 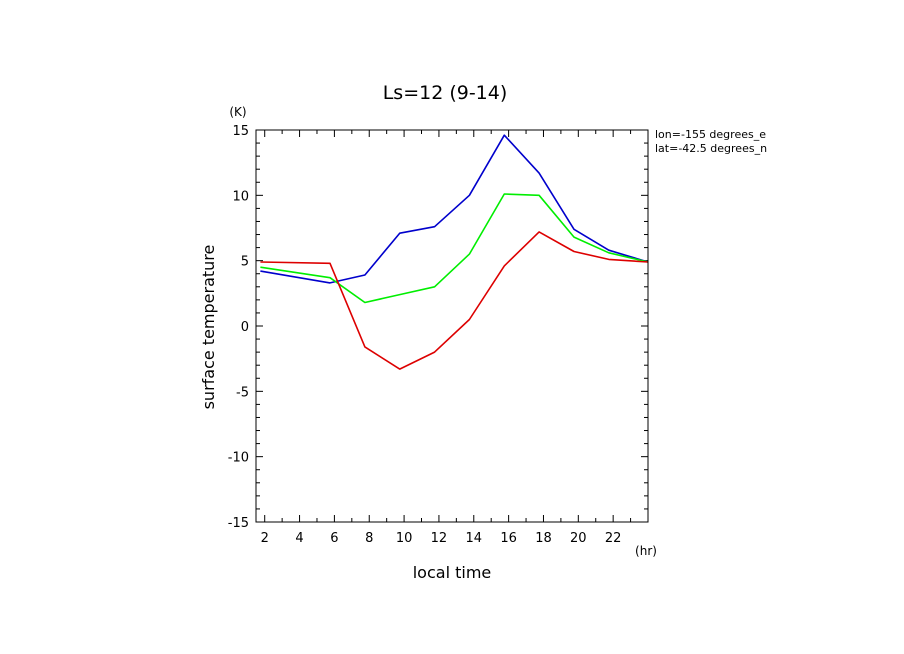 What do you see at coordinates (240, 196) in the screenshot?
I see `y-tick-label: 10` at bounding box center [240, 196].